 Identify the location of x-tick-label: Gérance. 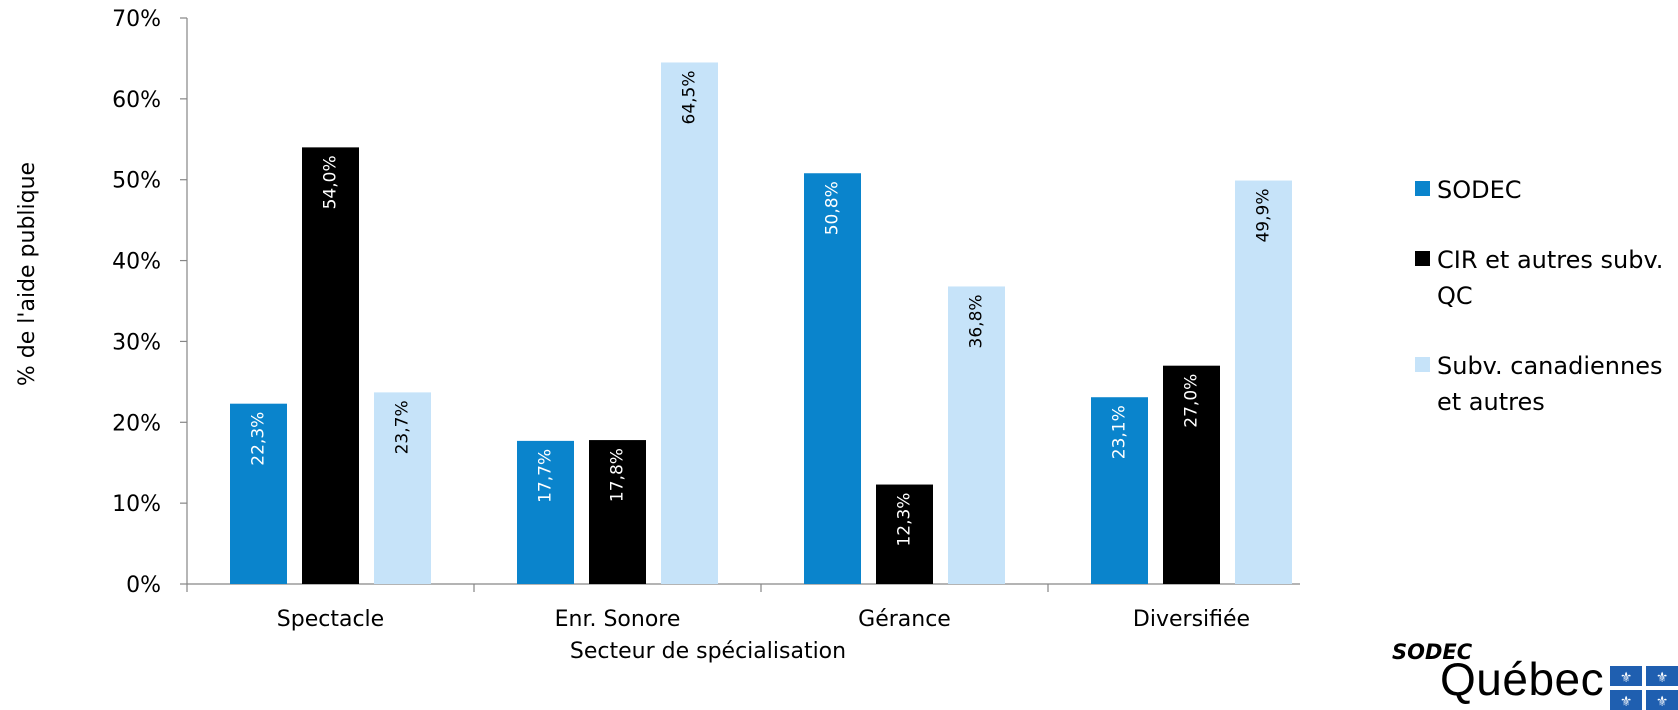
(904, 619).